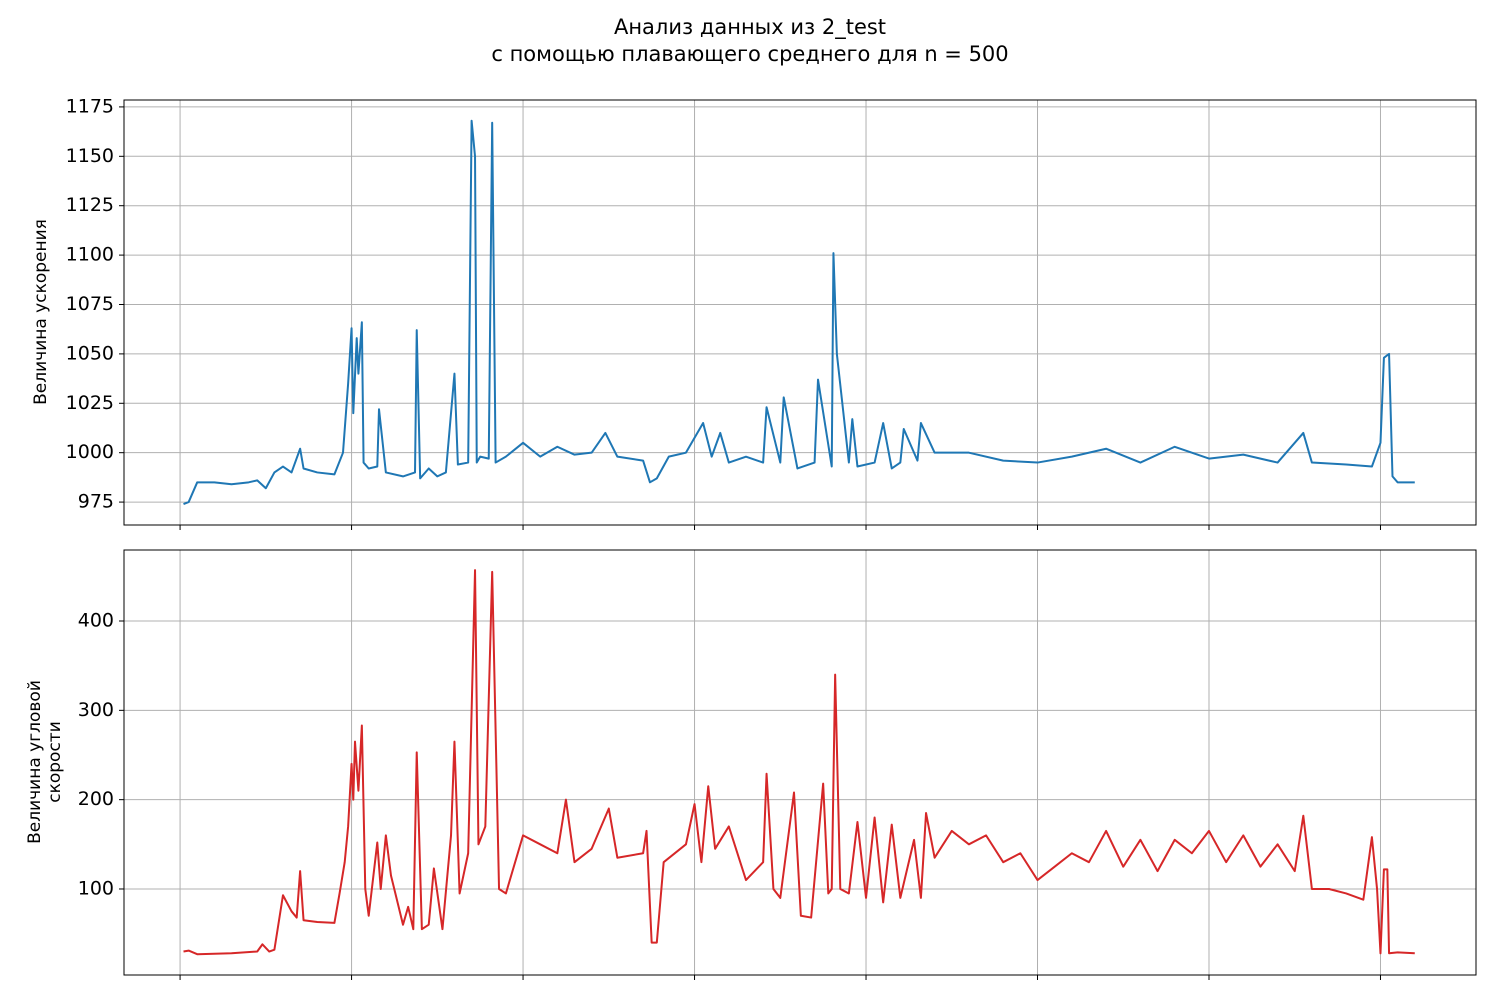 The height and width of the screenshot is (1000, 1500). I want to click on y-tick-label: 1100, so click(90, 255).